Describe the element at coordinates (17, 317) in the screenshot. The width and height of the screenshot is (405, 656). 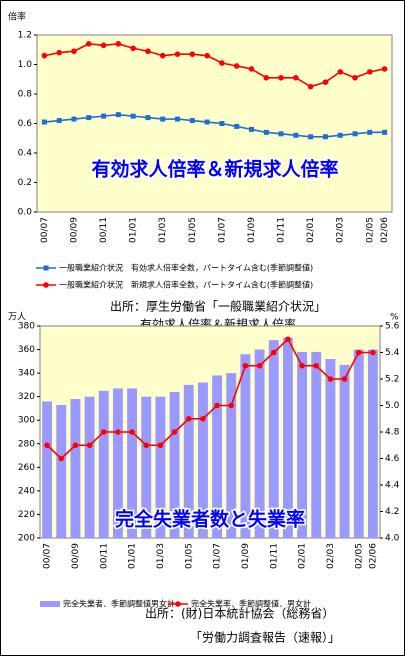
I see `y-axis-label: 万人` at that location.